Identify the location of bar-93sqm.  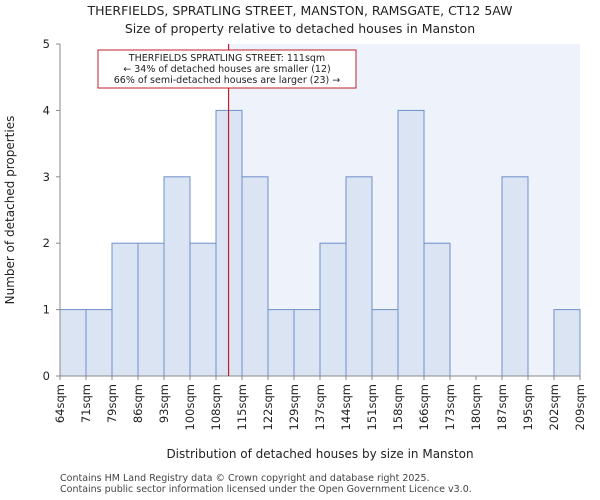
(177, 276).